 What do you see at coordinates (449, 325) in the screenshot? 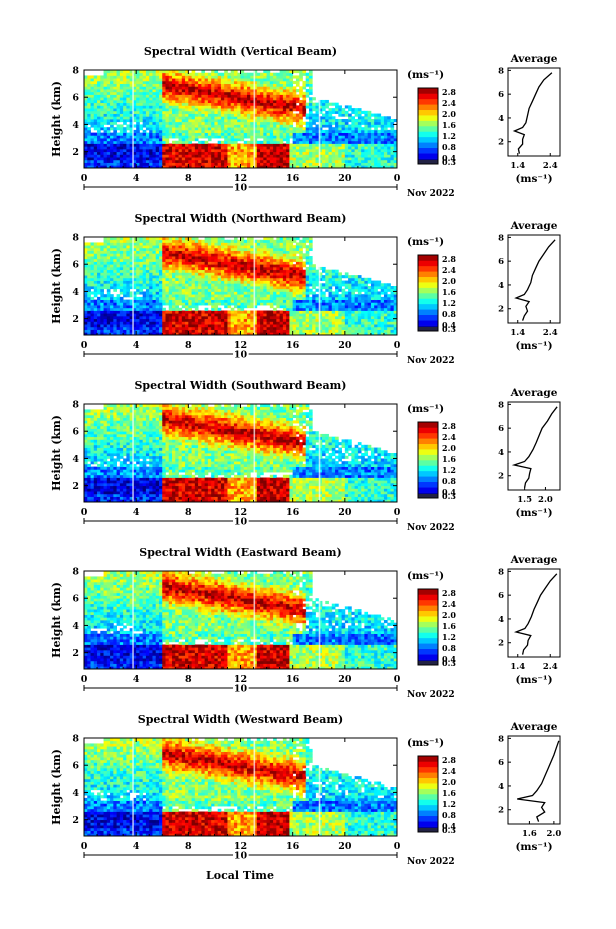
I see `colorbar-tick-label: 0.4` at bounding box center [449, 325].